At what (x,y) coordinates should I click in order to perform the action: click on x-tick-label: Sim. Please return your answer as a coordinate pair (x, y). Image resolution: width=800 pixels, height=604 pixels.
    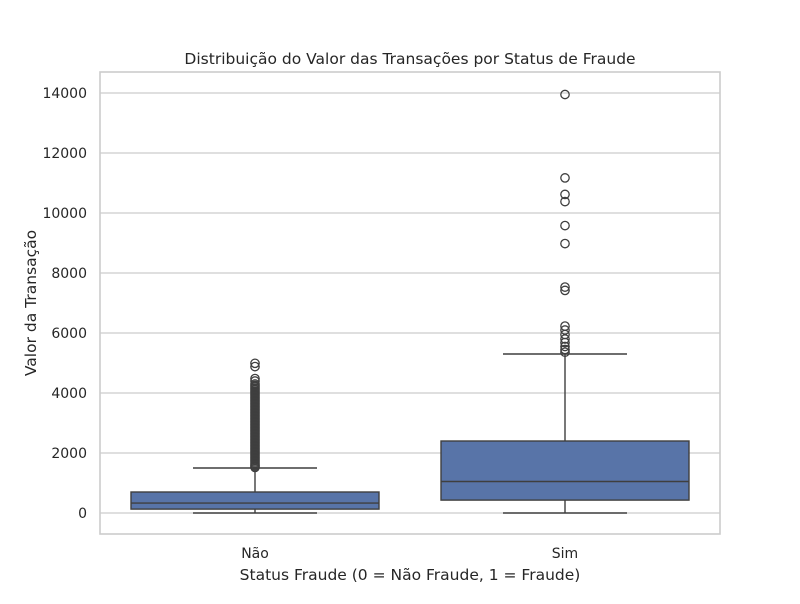
    Looking at the image, I should click on (565, 554).